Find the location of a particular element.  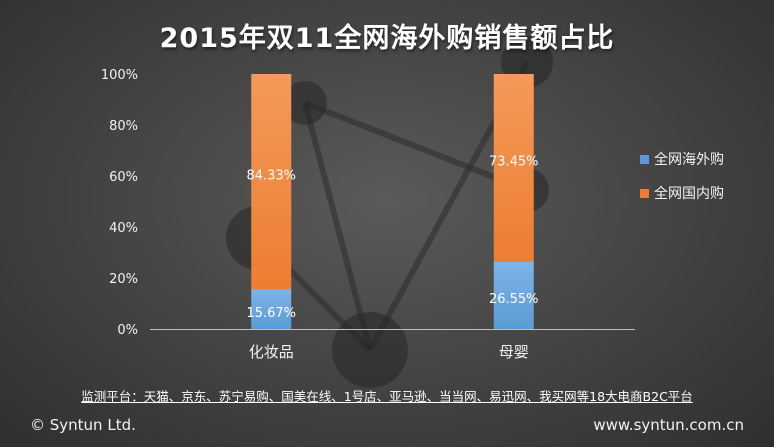

data-label: 73.45% is located at coordinates (514, 162).